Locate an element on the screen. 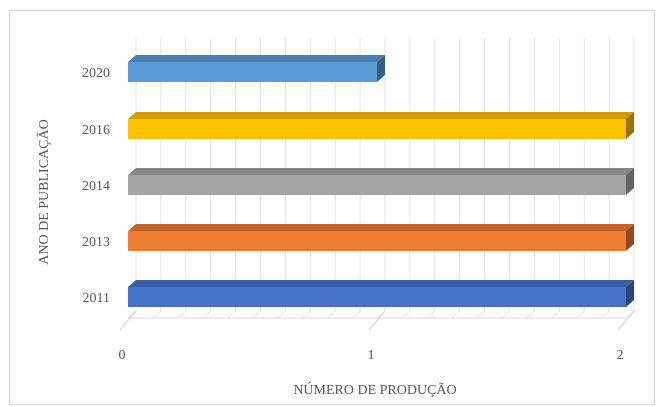  bar-2013 is located at coordinates (381, 237).